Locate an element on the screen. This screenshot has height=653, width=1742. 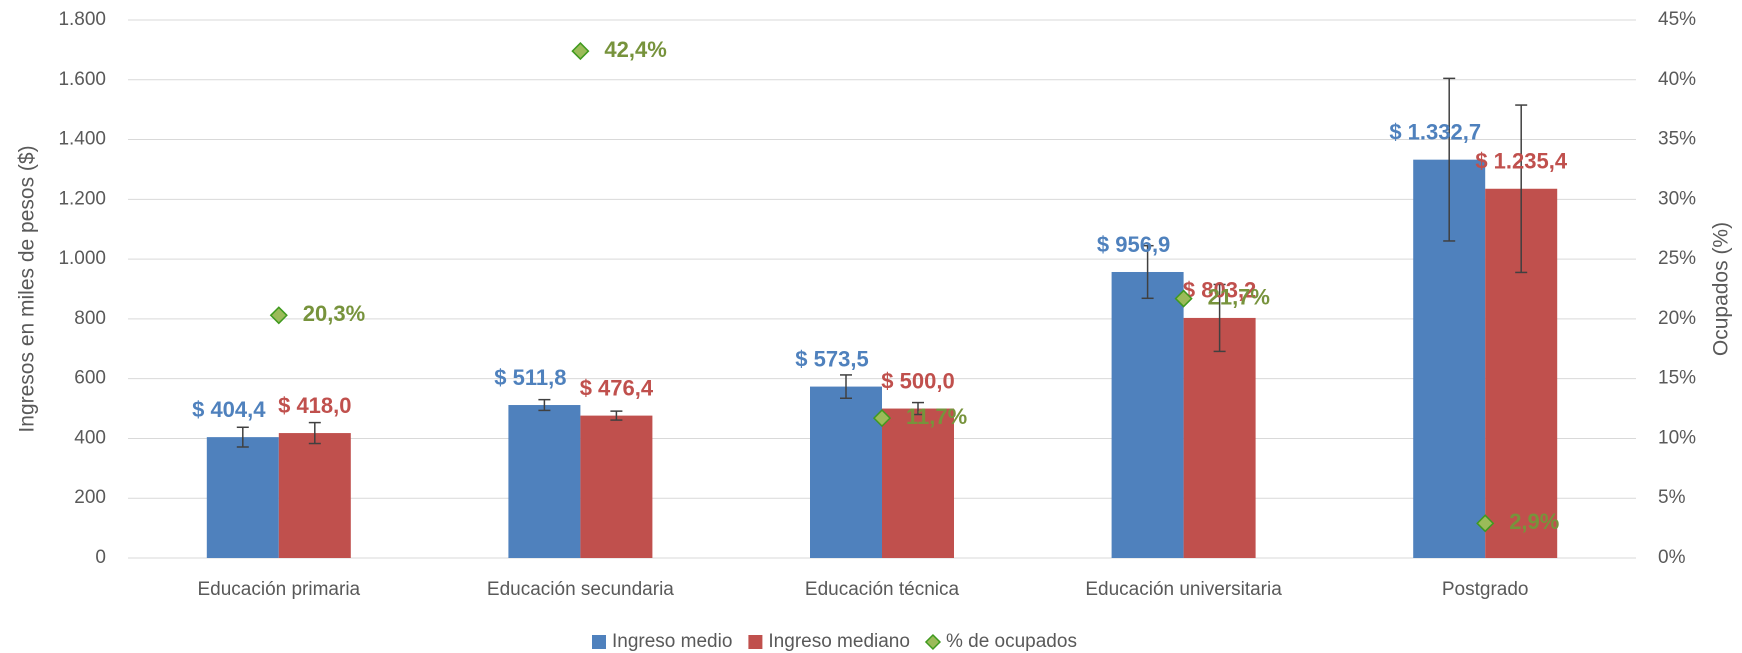
data-label: 20,3% is located at coordinates (334, 313).